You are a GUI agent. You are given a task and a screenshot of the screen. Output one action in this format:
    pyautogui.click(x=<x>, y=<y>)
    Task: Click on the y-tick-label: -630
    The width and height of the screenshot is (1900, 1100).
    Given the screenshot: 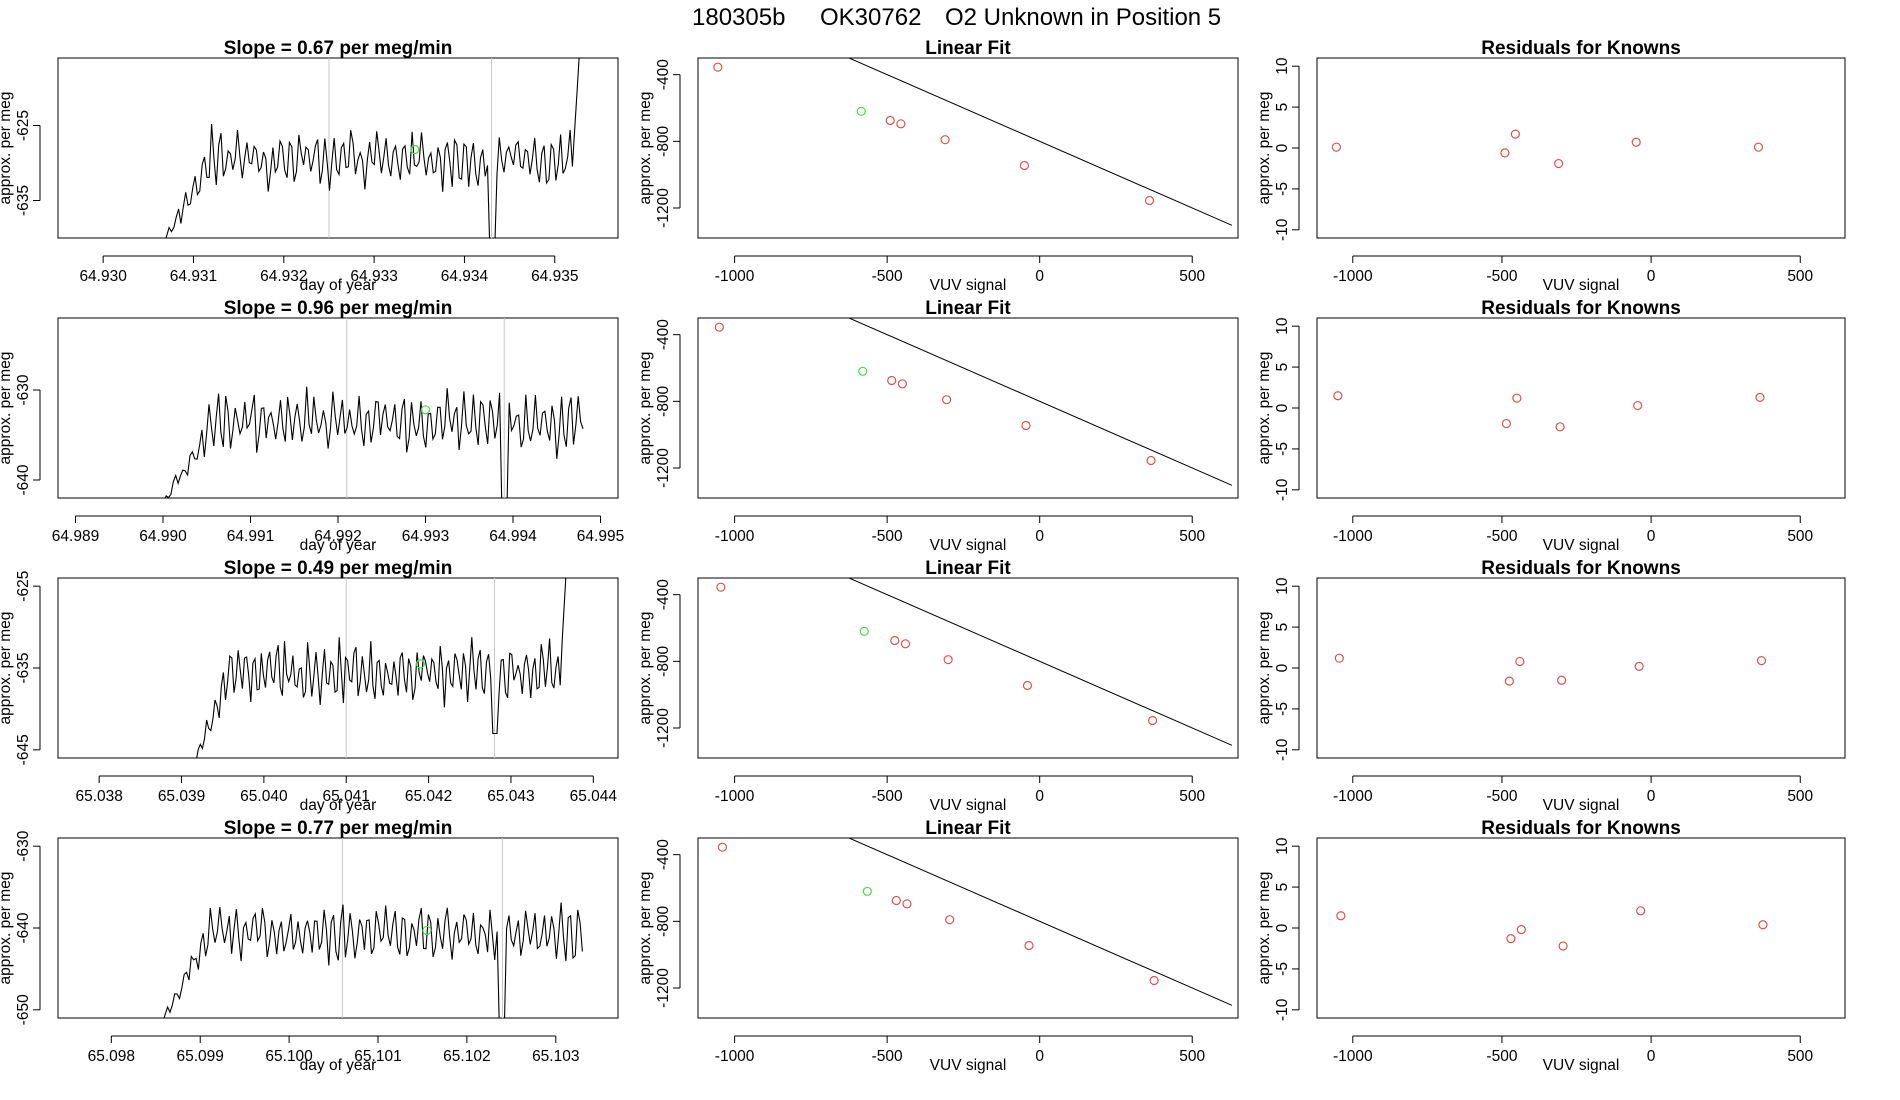 What is the action you would take?
    pyautogui.click(x=23, y=845)
    